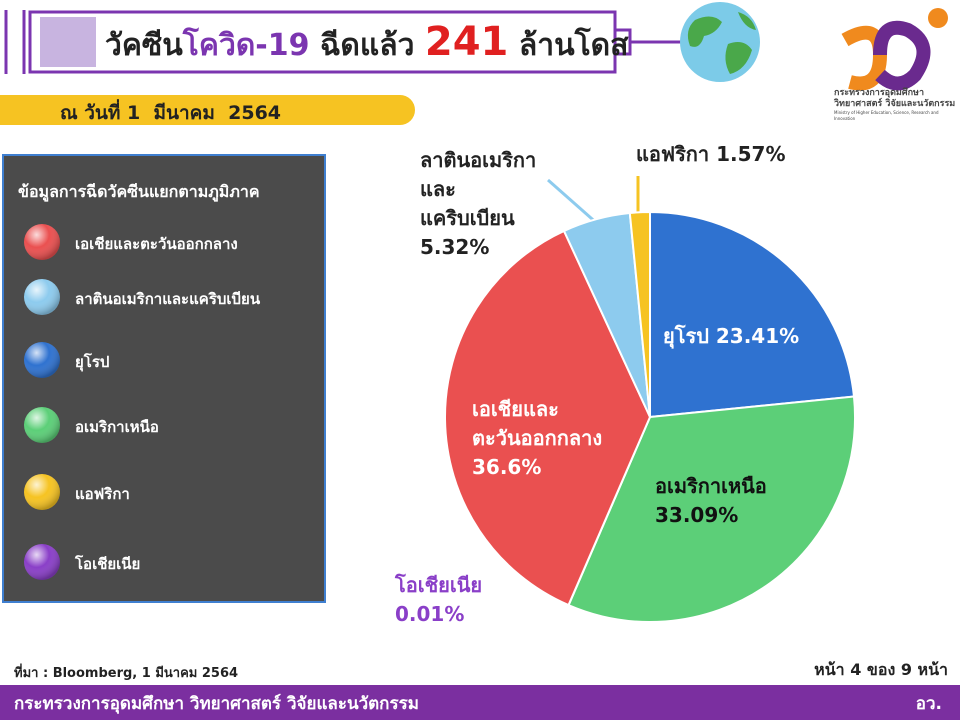 The image size is (960, 720). I want to click on data-label: ยุโรป 23.41%, so click(731, 336).